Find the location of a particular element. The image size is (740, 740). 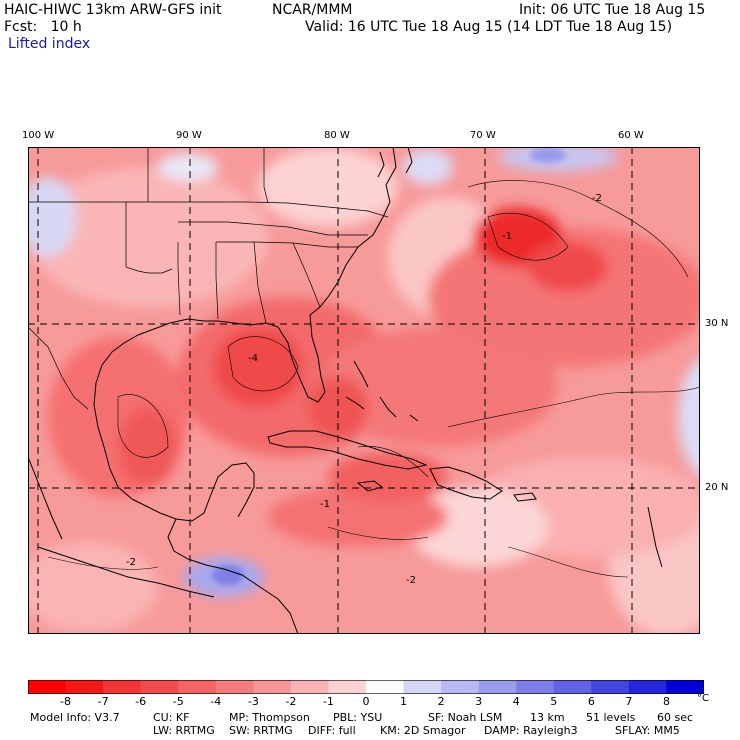

model-info-lw: LW: RRTMG is located at coordinates (184, 730).